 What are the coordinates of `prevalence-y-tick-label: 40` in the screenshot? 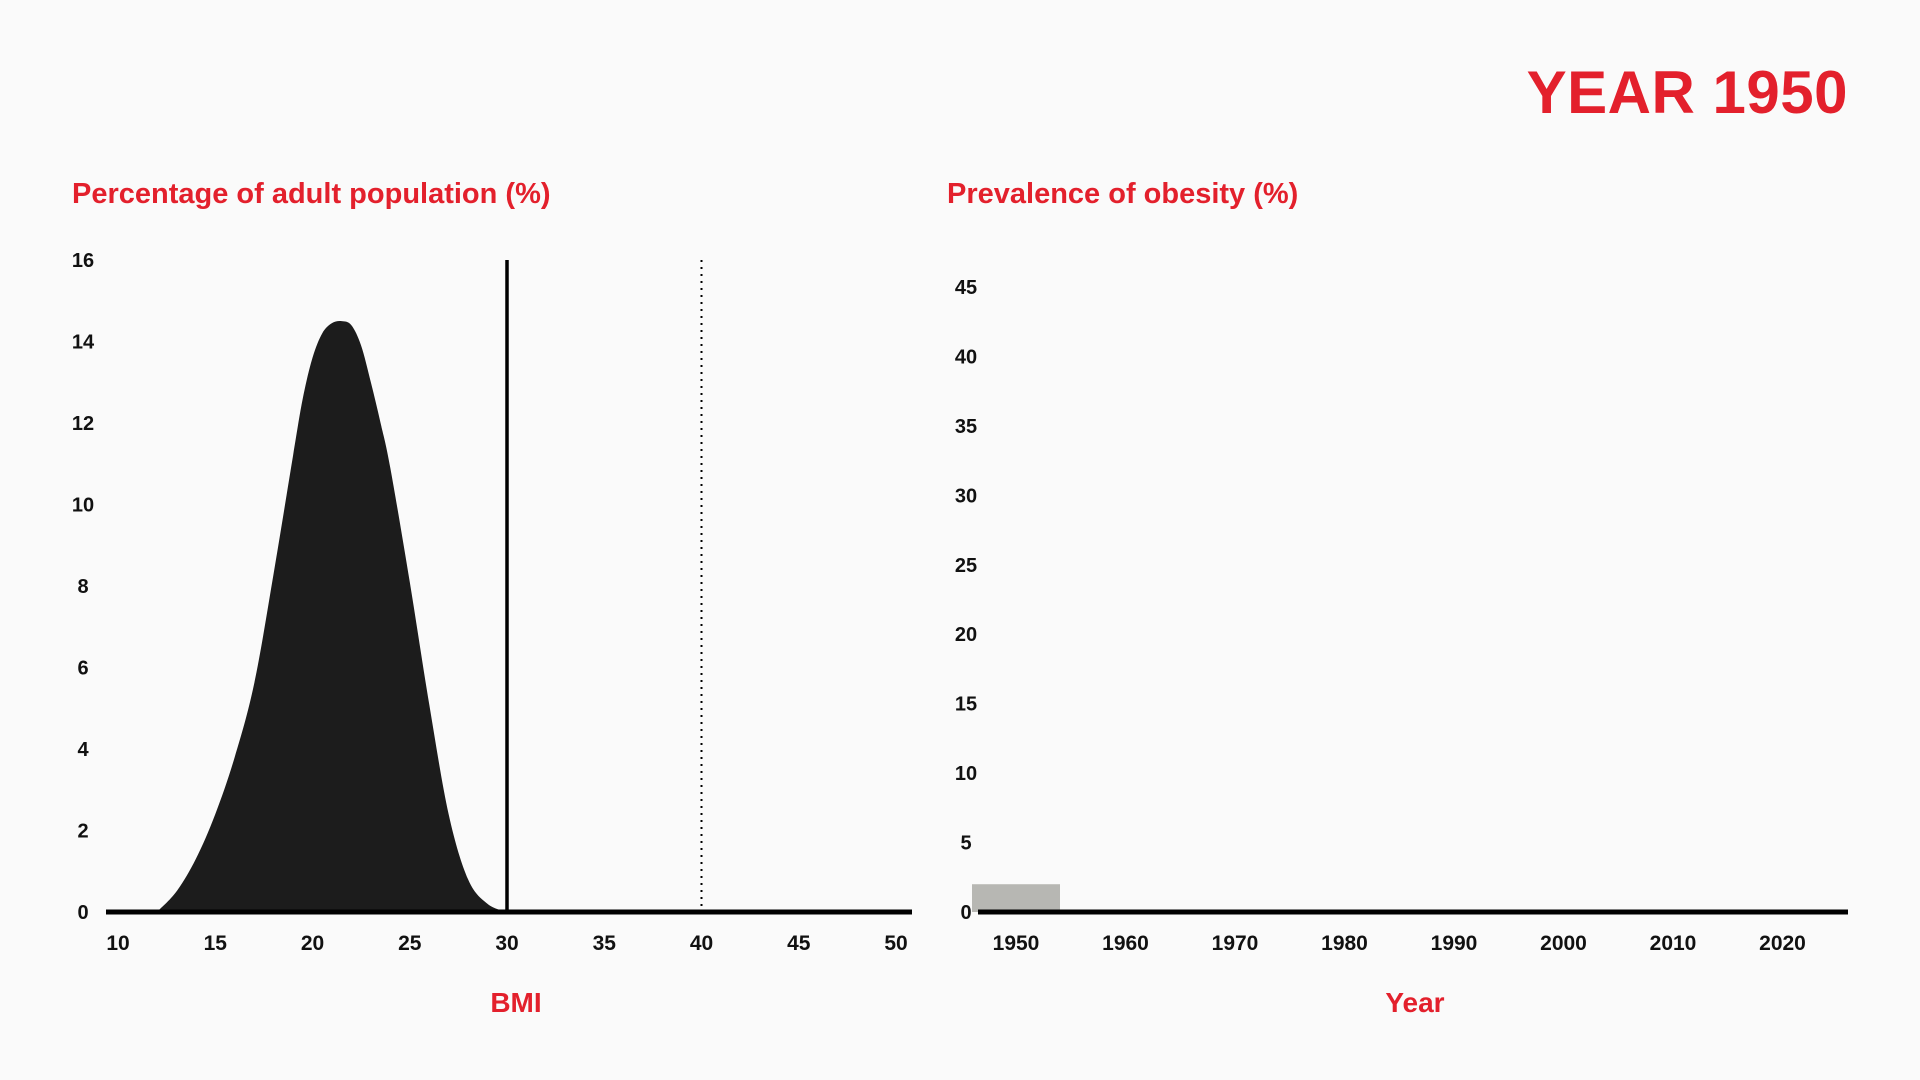 It's located at (966, 357).